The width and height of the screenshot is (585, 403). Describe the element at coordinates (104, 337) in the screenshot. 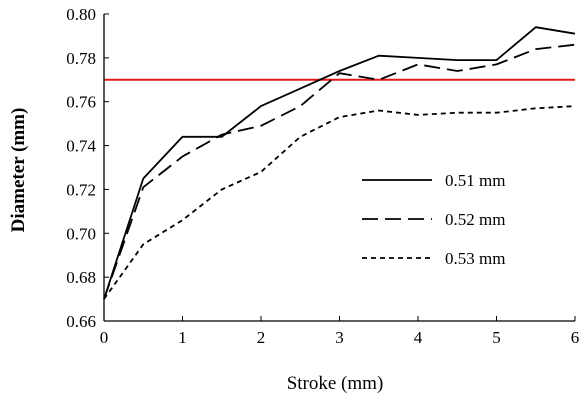

I see `x-tick-label: 0` at that location.